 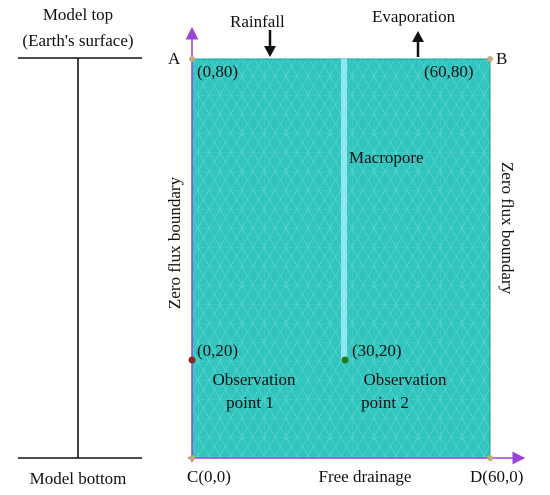 What do you see at coordinates (77, 40) in the screenshot?
I see `model-top-sublabel: (Earth's surface)` at bounding box center [77, 40].